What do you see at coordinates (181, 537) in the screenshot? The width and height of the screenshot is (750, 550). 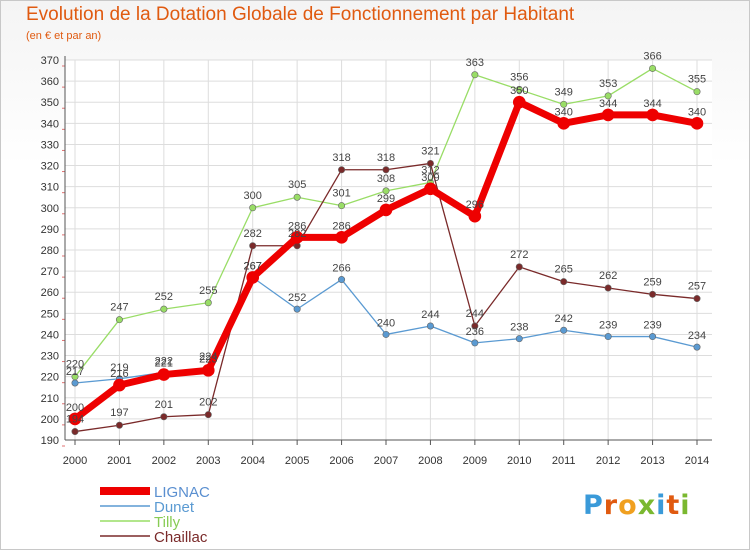 I see `legend-label-chaillac: Chaillac` at bounding box center [181, 537].